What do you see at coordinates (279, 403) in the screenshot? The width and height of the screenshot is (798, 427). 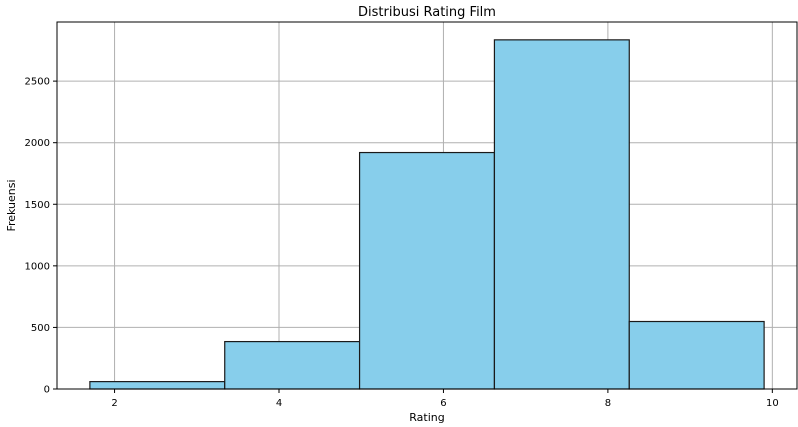 I see `x-tick-label: 4` at bounding box center [279, 403].